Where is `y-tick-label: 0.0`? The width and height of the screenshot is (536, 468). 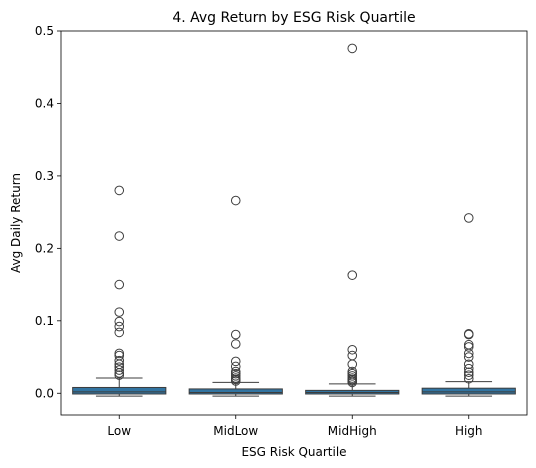
y-tick-label: 0.0 is located at coordinates (44, 393).